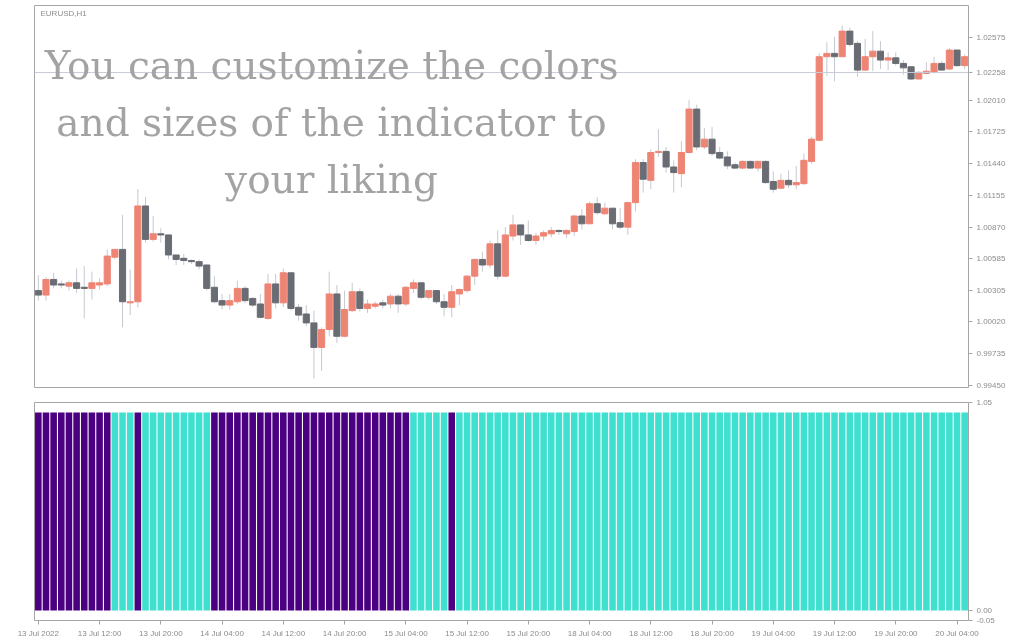  Describe the element at coordinates (991, 290) in the screenshot. I see `y-tick-label: 1.00305` at that location.